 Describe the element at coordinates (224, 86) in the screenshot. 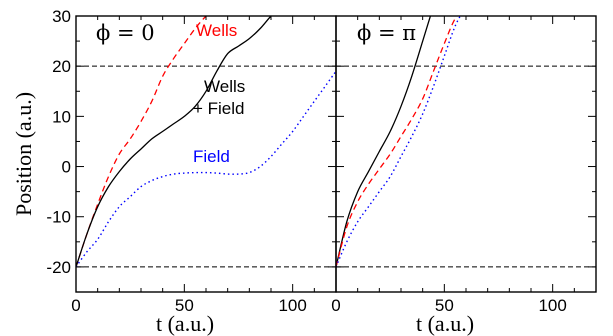

I see `series-label-wells-field-line1: Wells` at that location.